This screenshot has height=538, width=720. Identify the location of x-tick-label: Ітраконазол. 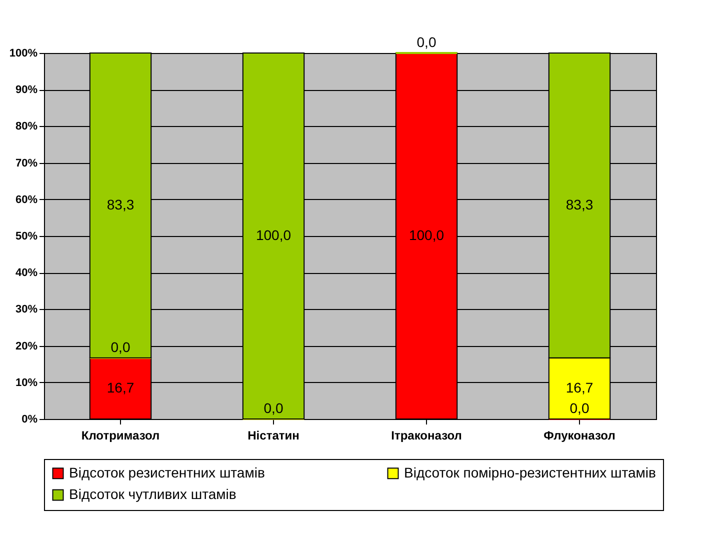
(426, 435).